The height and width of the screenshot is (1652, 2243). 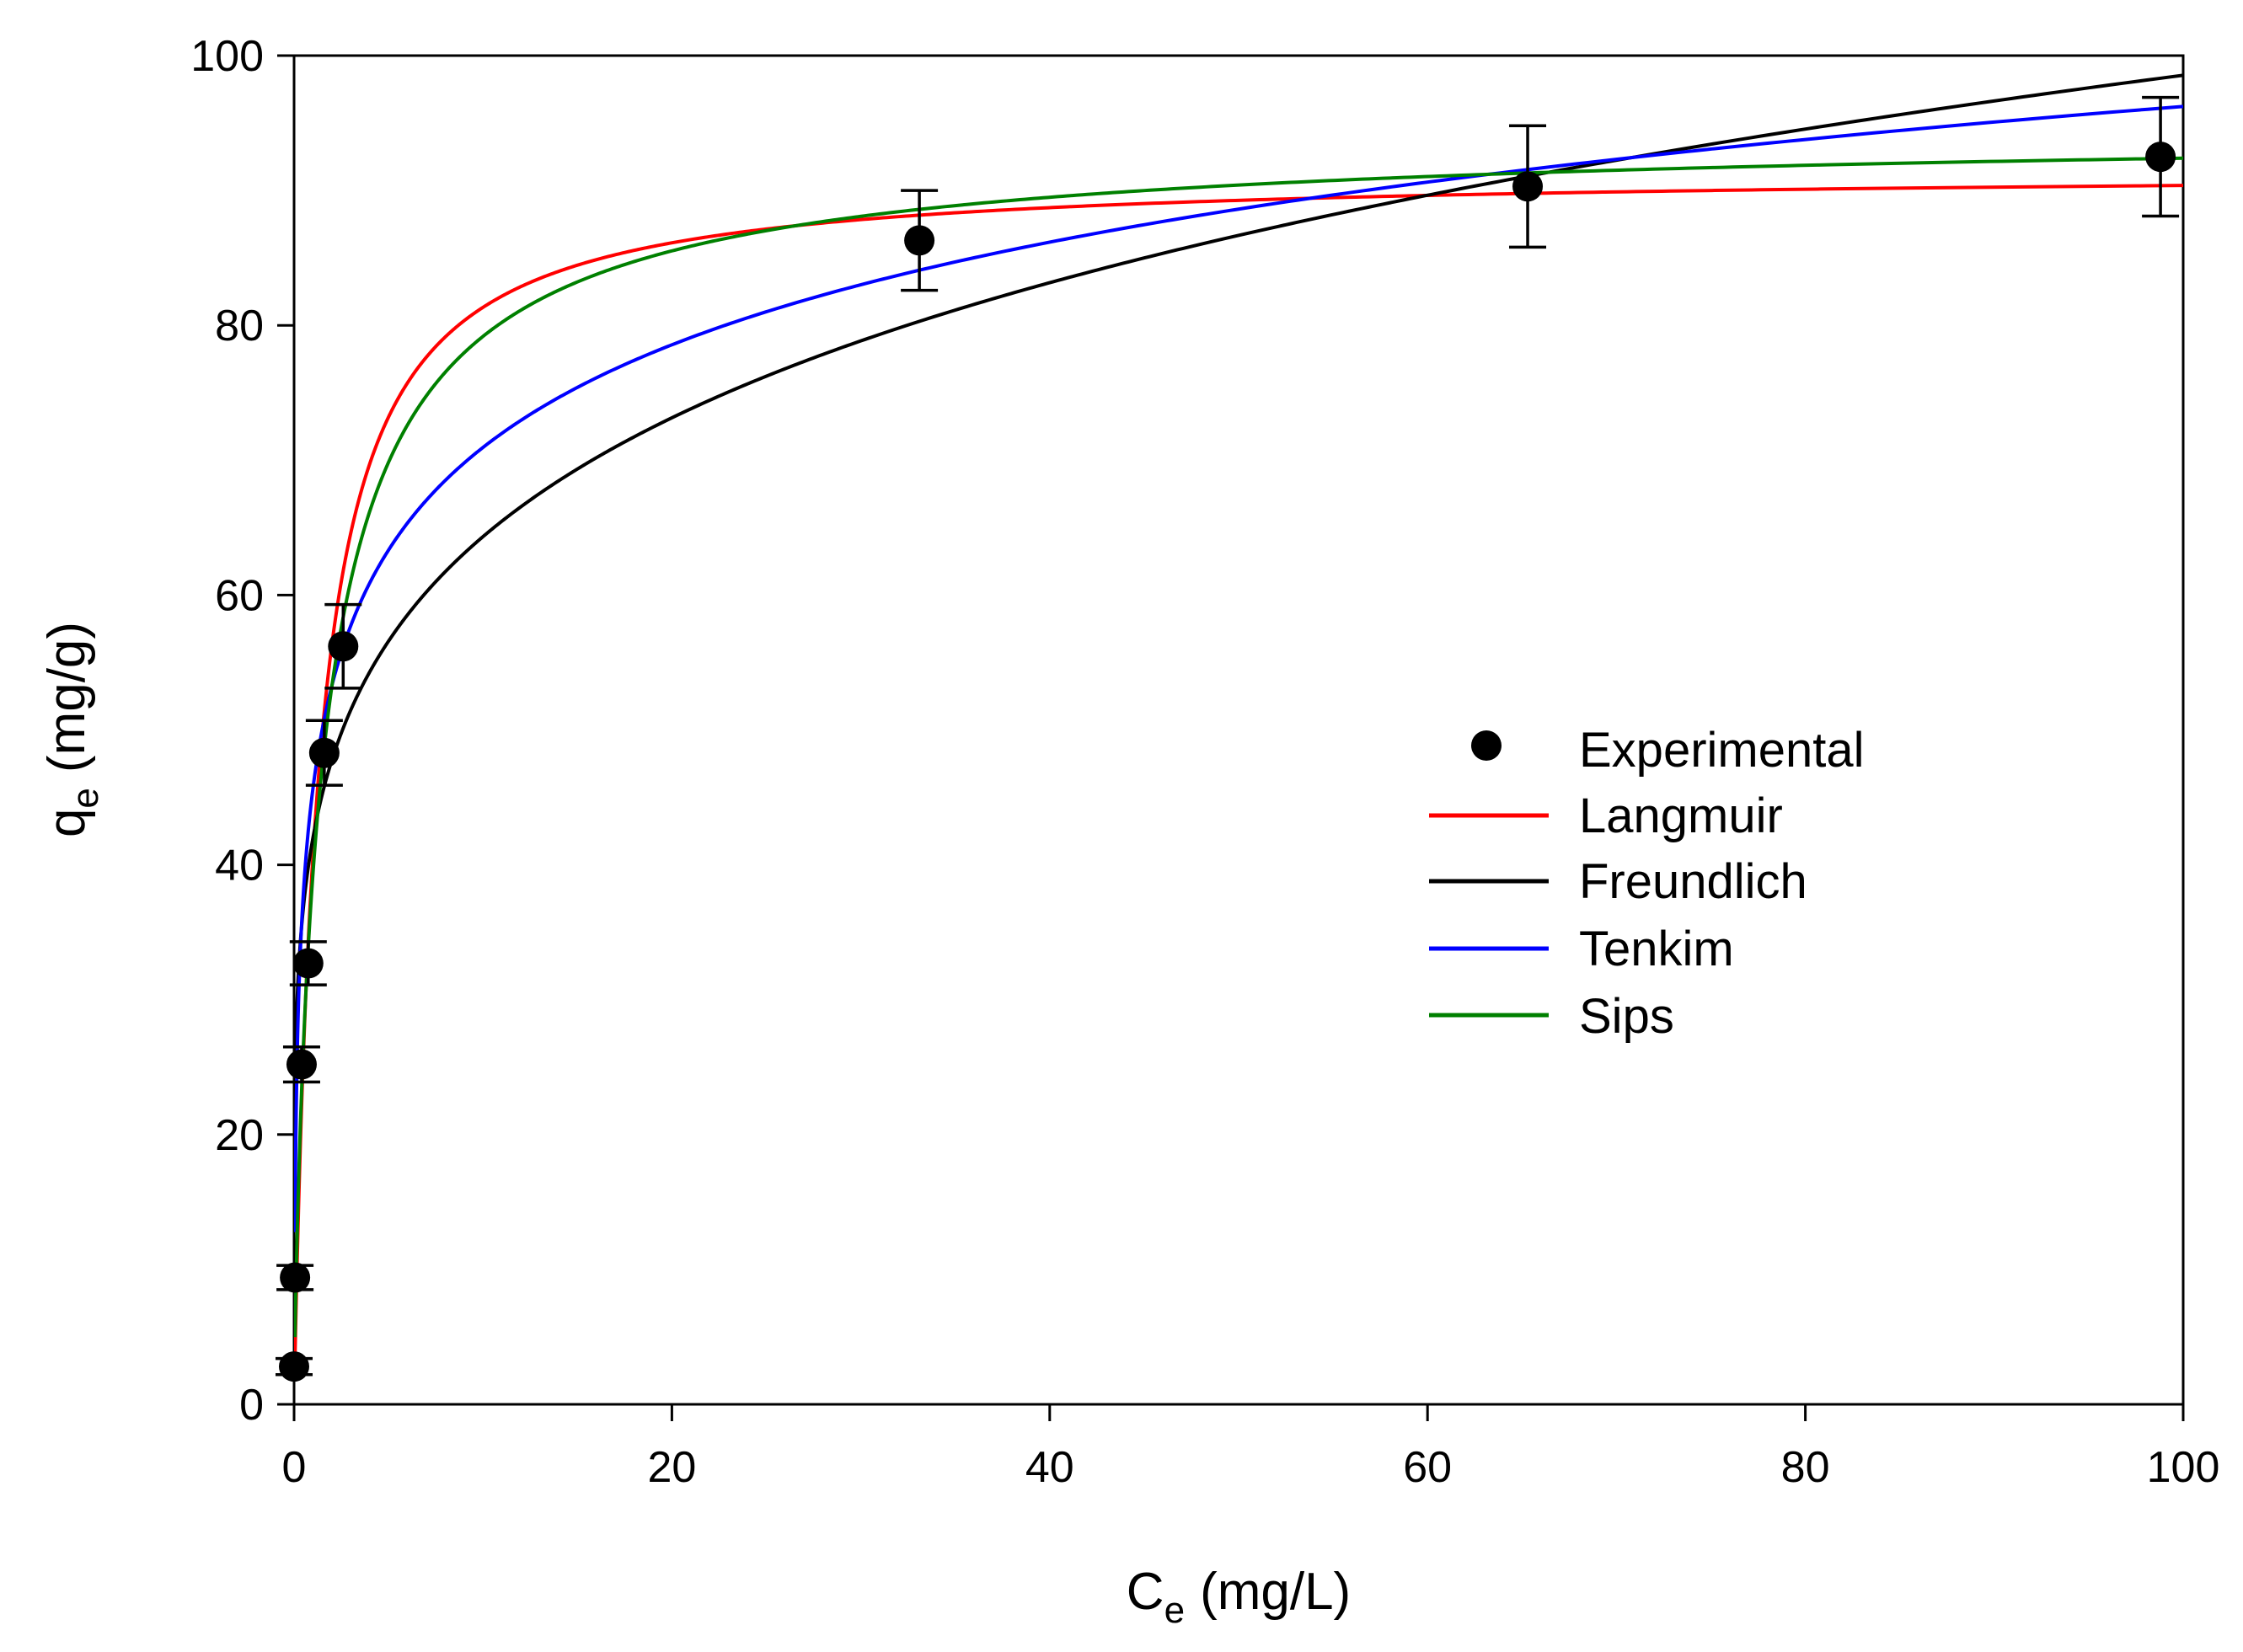 What do you see at coordinates (1427, 1467) in the screenshot?
I see `x-tick-label: 60` at bounding box center [1427, 1467].